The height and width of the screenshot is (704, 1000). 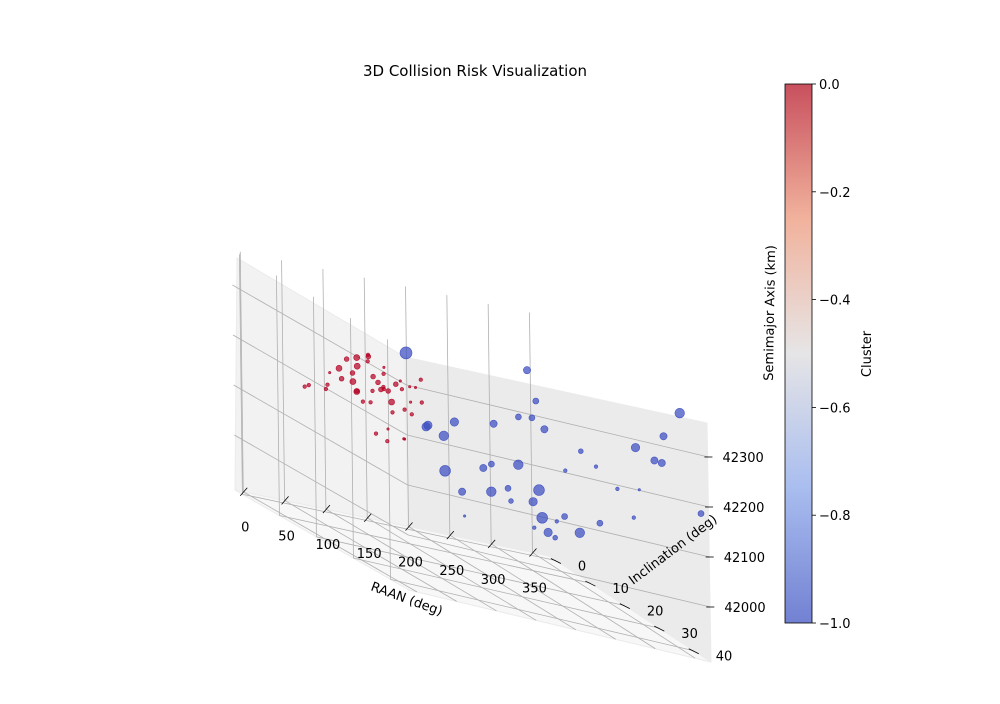 What do you see at coordinates (369, 554) in the screenshot?
I see `x-tick-label: 150` at bounding box center [369, 554].